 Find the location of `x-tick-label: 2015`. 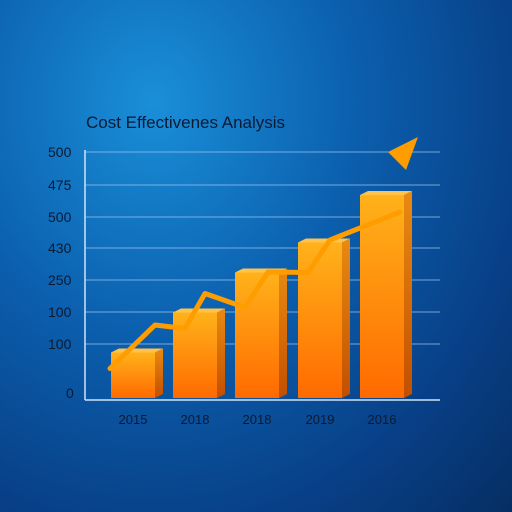

x-tick-label: 2015 is located at coordinates (133, 419).